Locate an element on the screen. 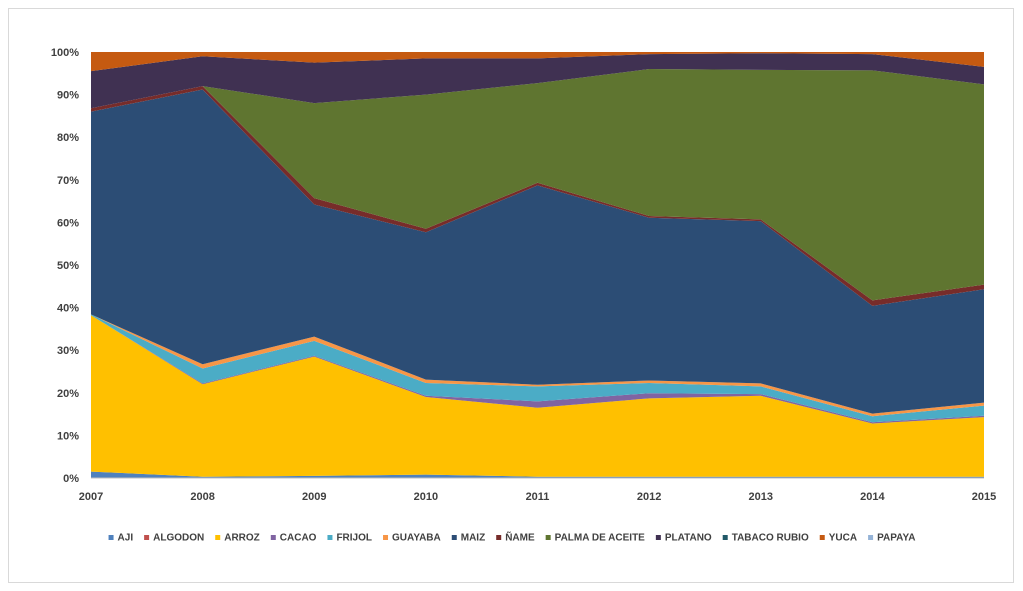 Image resolution: width=1023 pixels, height=591 pixels. x-tick-label: 2014 is located at coordinates (872, 497).